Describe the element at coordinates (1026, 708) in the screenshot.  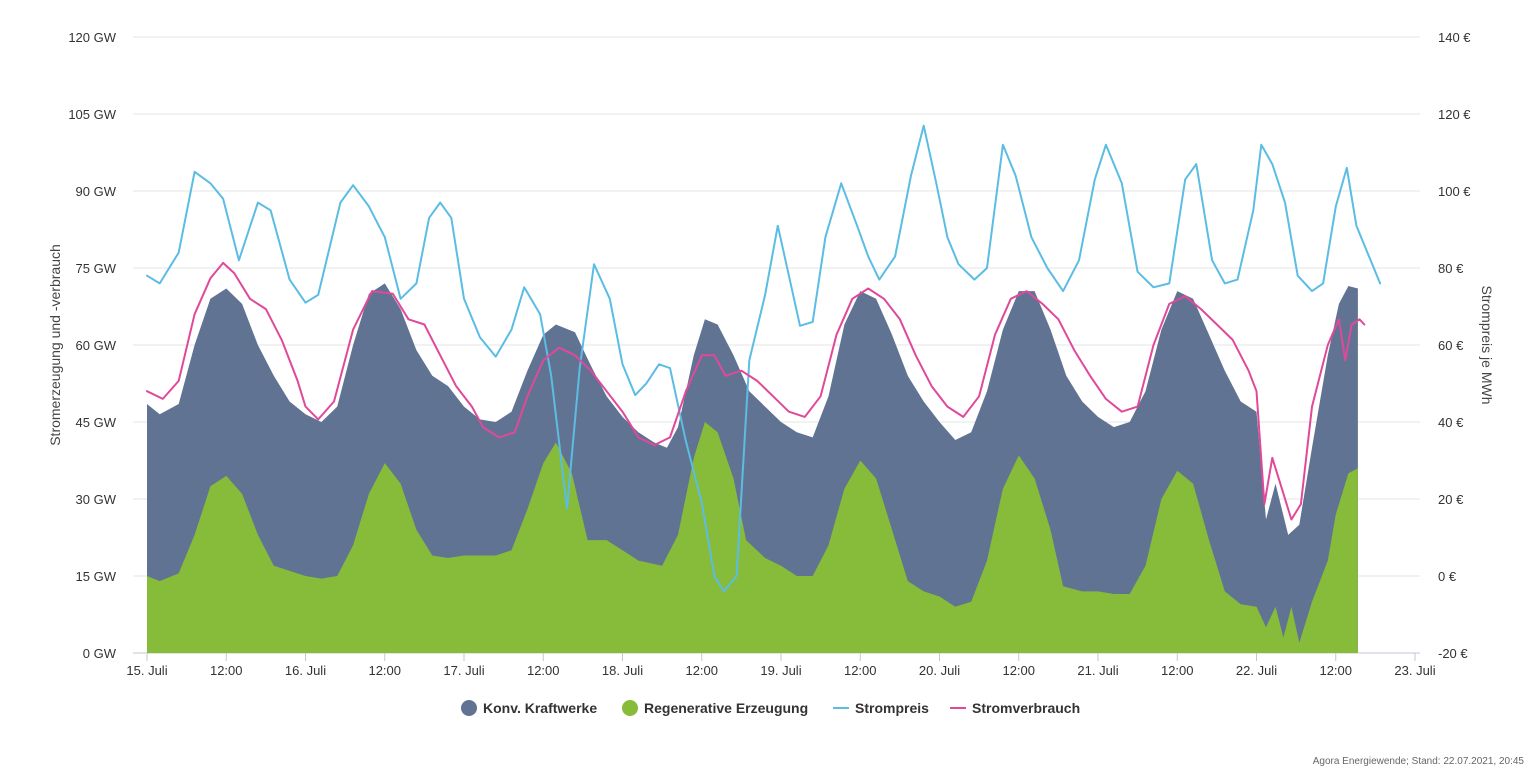
I see `legend-label: Stromverbrauch` at that location.